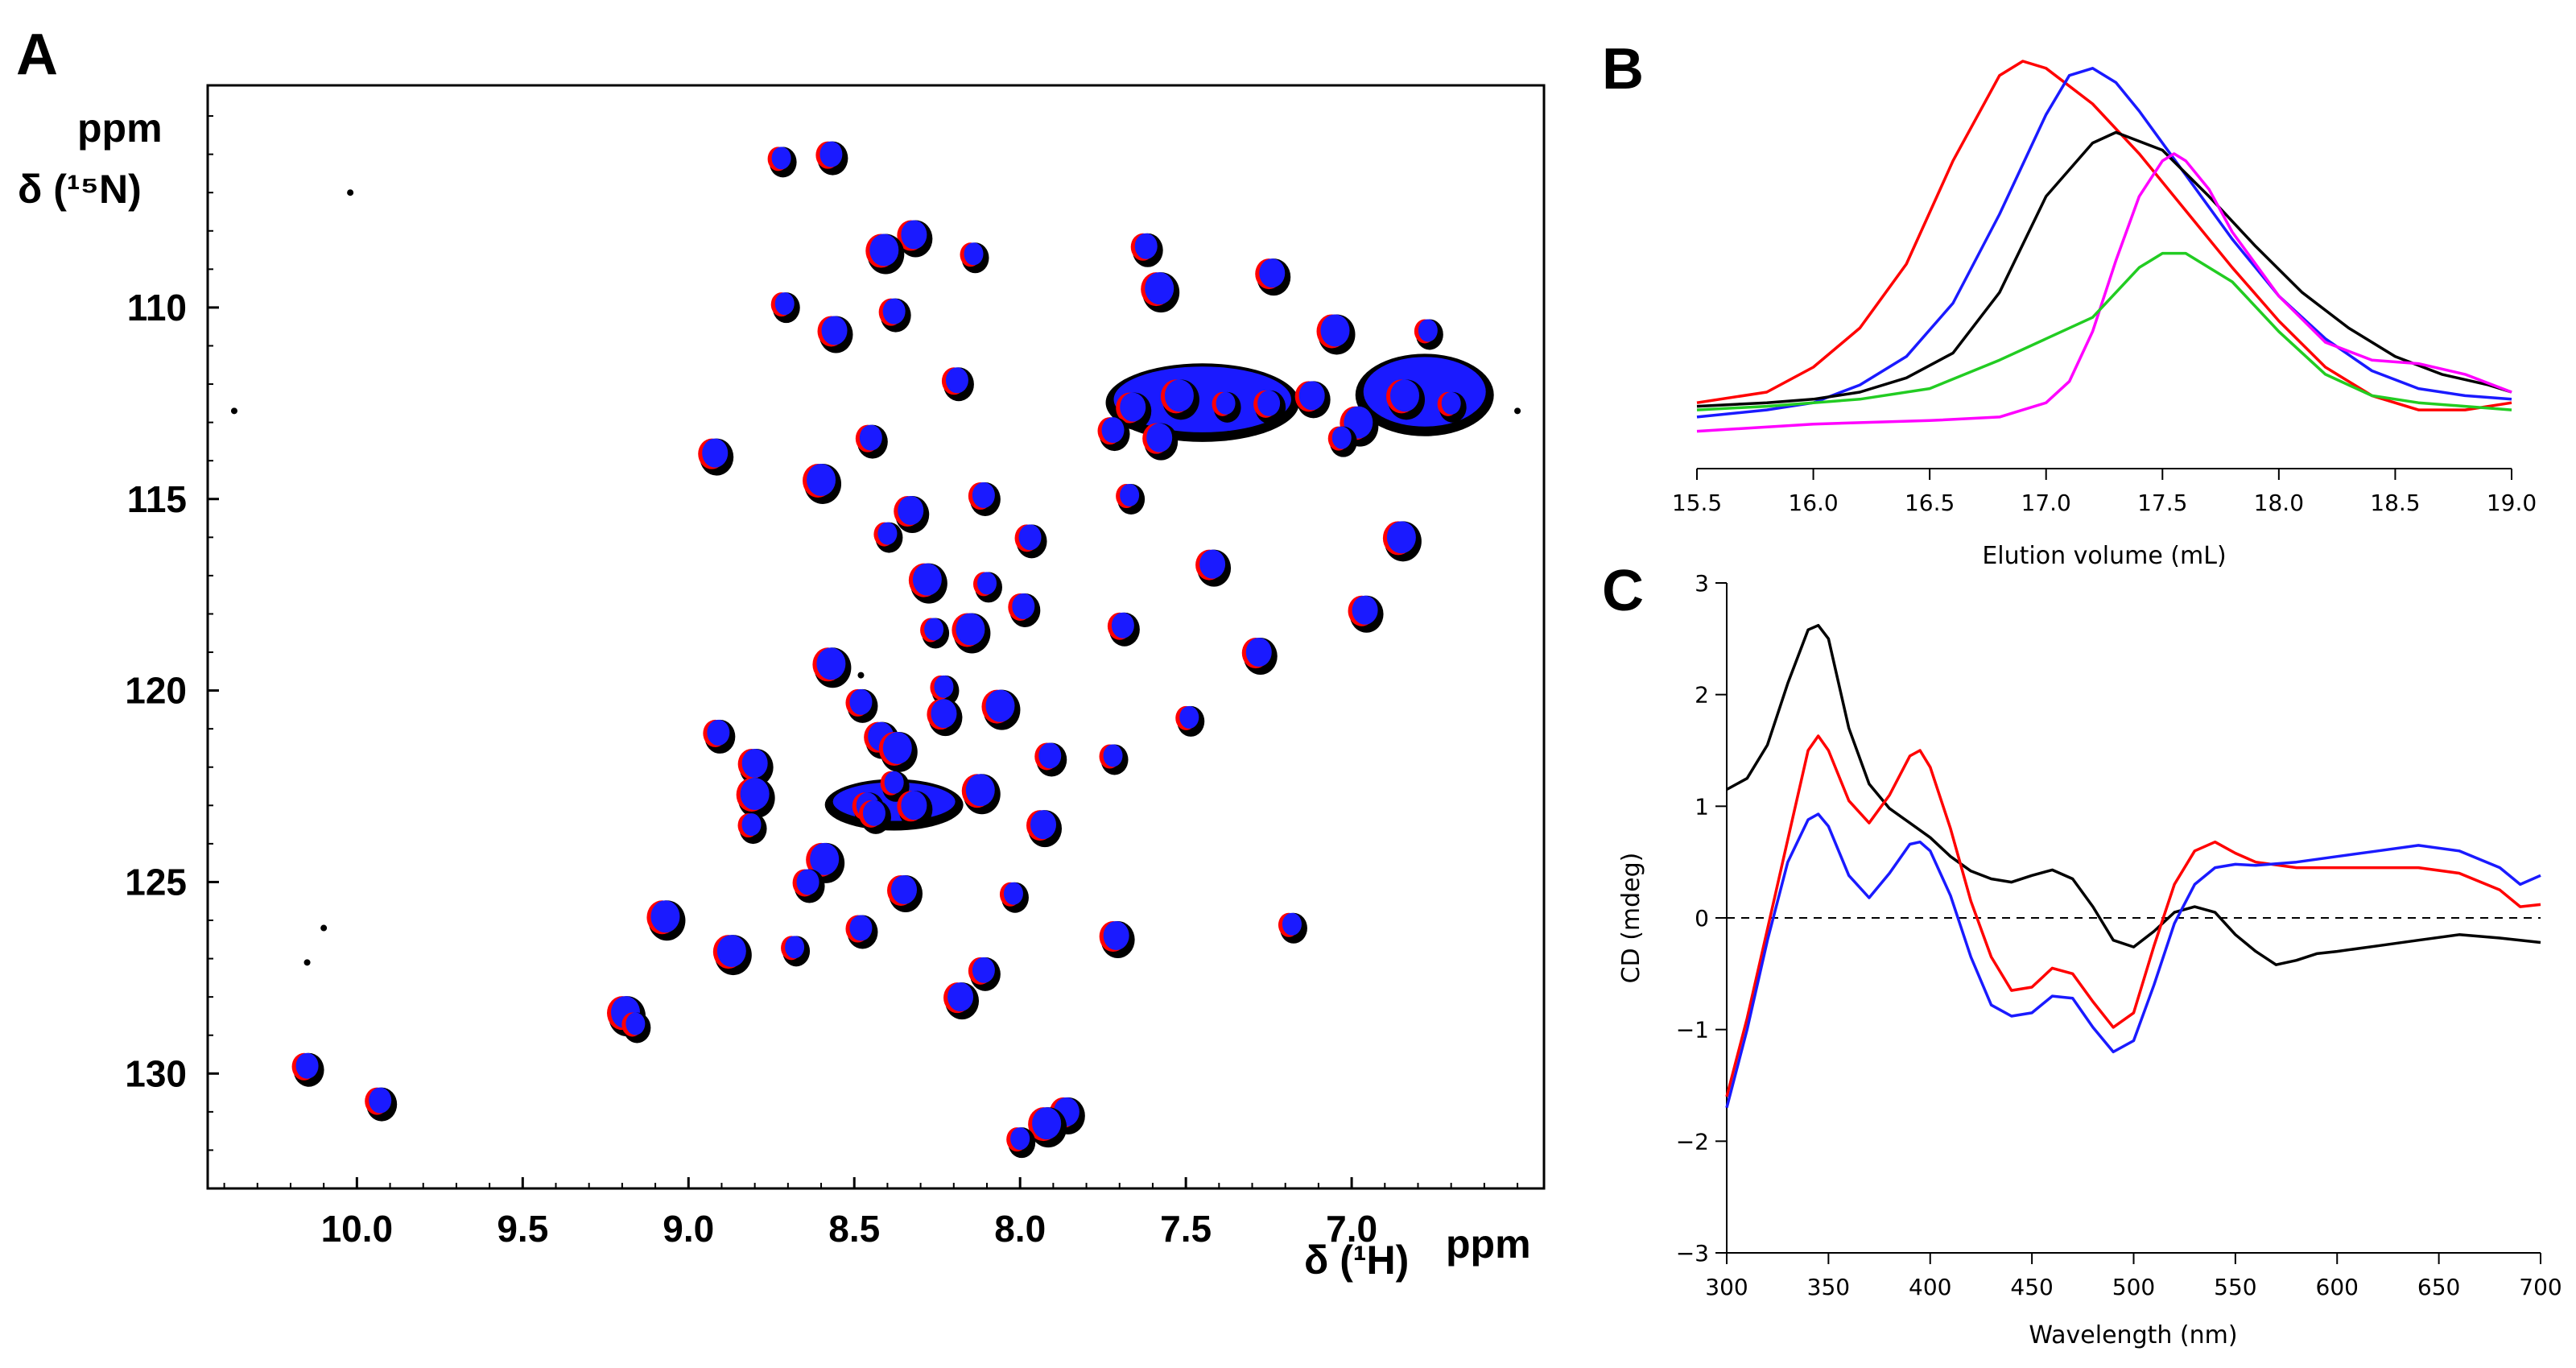 Image resolution: width=2576 pixels, height=1368 pixels. I want to click on panel-a-x-tick-label: 8.0, so click(1020, 1229).